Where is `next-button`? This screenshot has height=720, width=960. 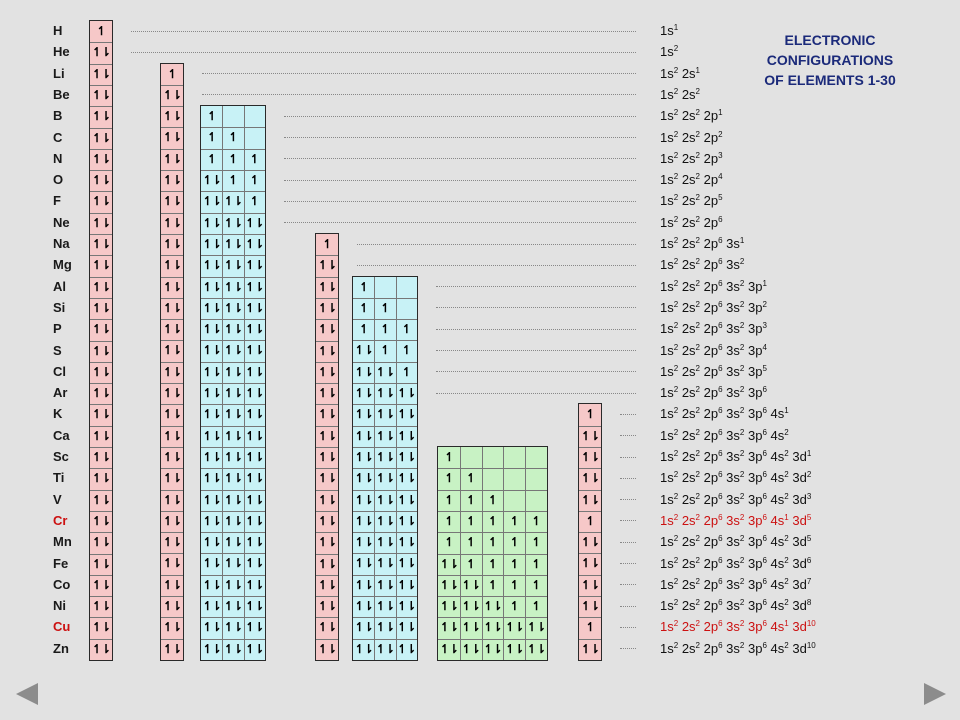 next-button is located at coordinates (935, 694).